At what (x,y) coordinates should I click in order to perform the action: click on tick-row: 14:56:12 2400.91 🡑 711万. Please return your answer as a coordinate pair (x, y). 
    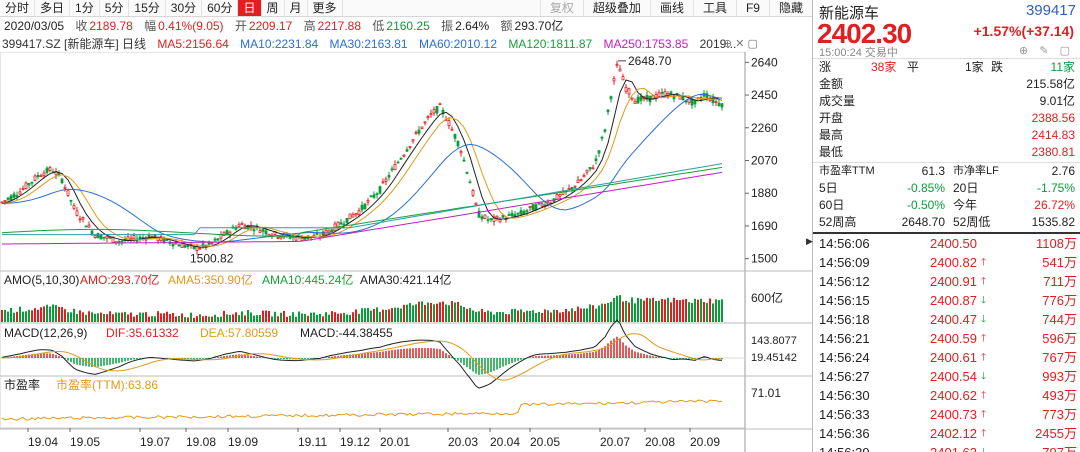
    Looking at the image, I should click on (946, 281).